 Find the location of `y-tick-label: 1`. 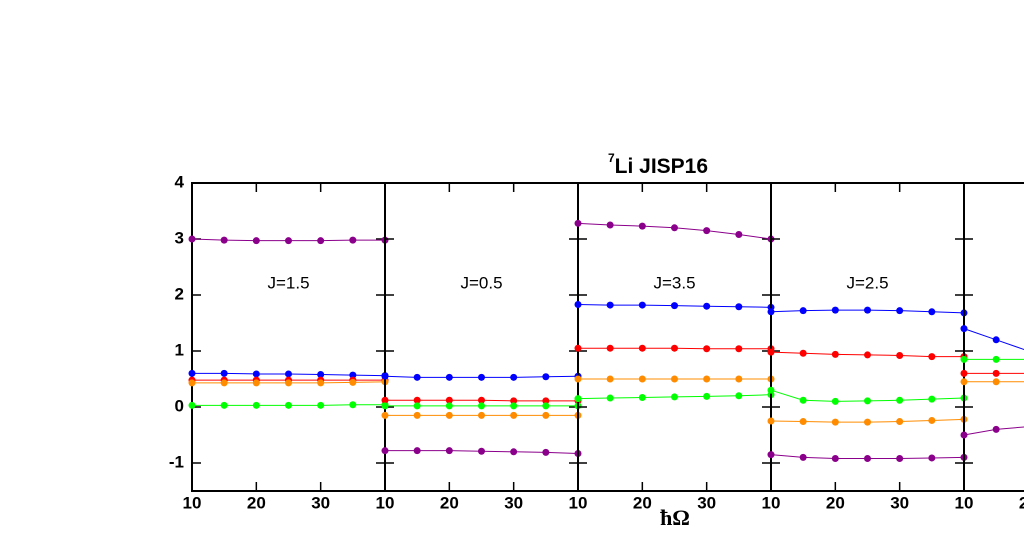

y-tick-label: 1 is located at coordinates (179, 349).